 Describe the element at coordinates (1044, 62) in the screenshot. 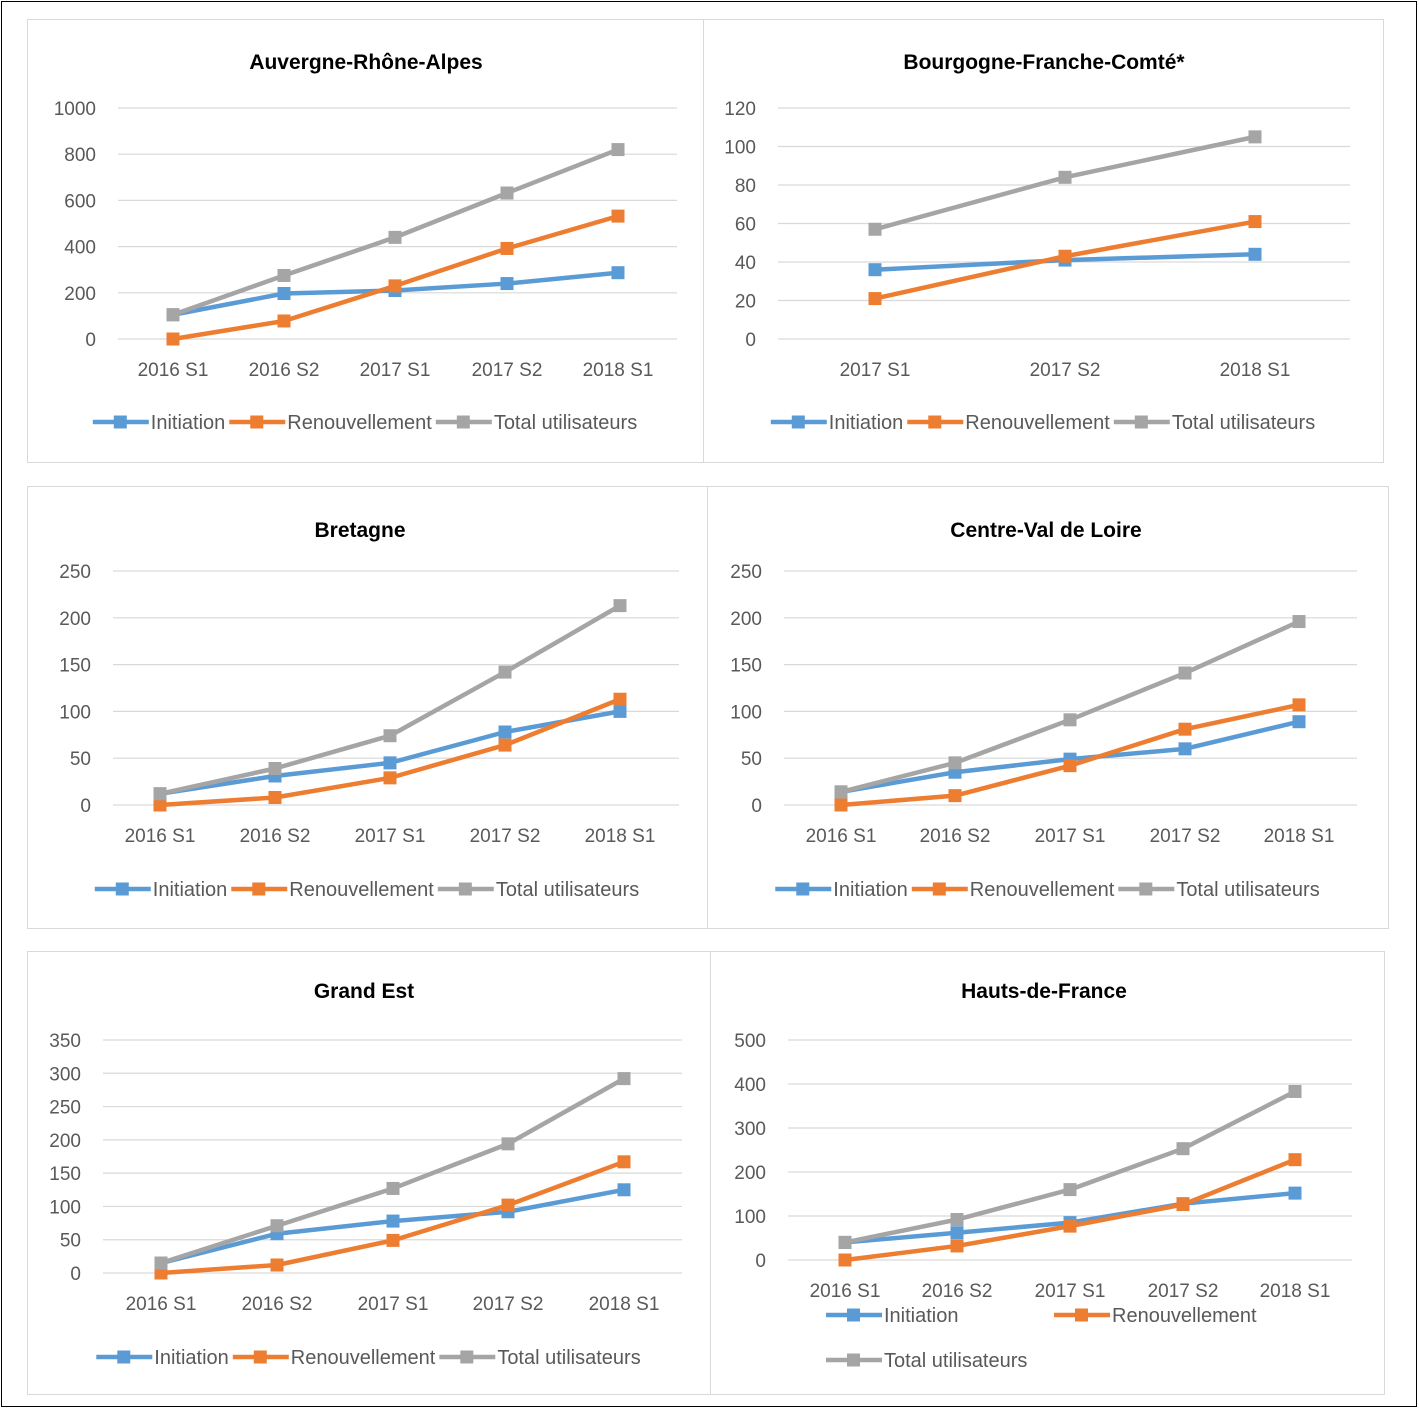

I see `chart-title: Bourgogne-Franche-Comté*` at that location.